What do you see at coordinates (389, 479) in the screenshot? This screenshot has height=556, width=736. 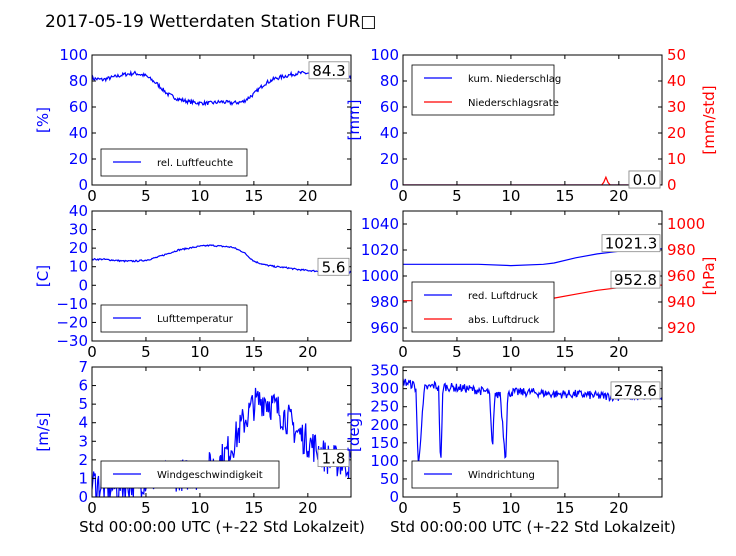 I see `y-tick-label: 50` at bounding box center [389, 479].